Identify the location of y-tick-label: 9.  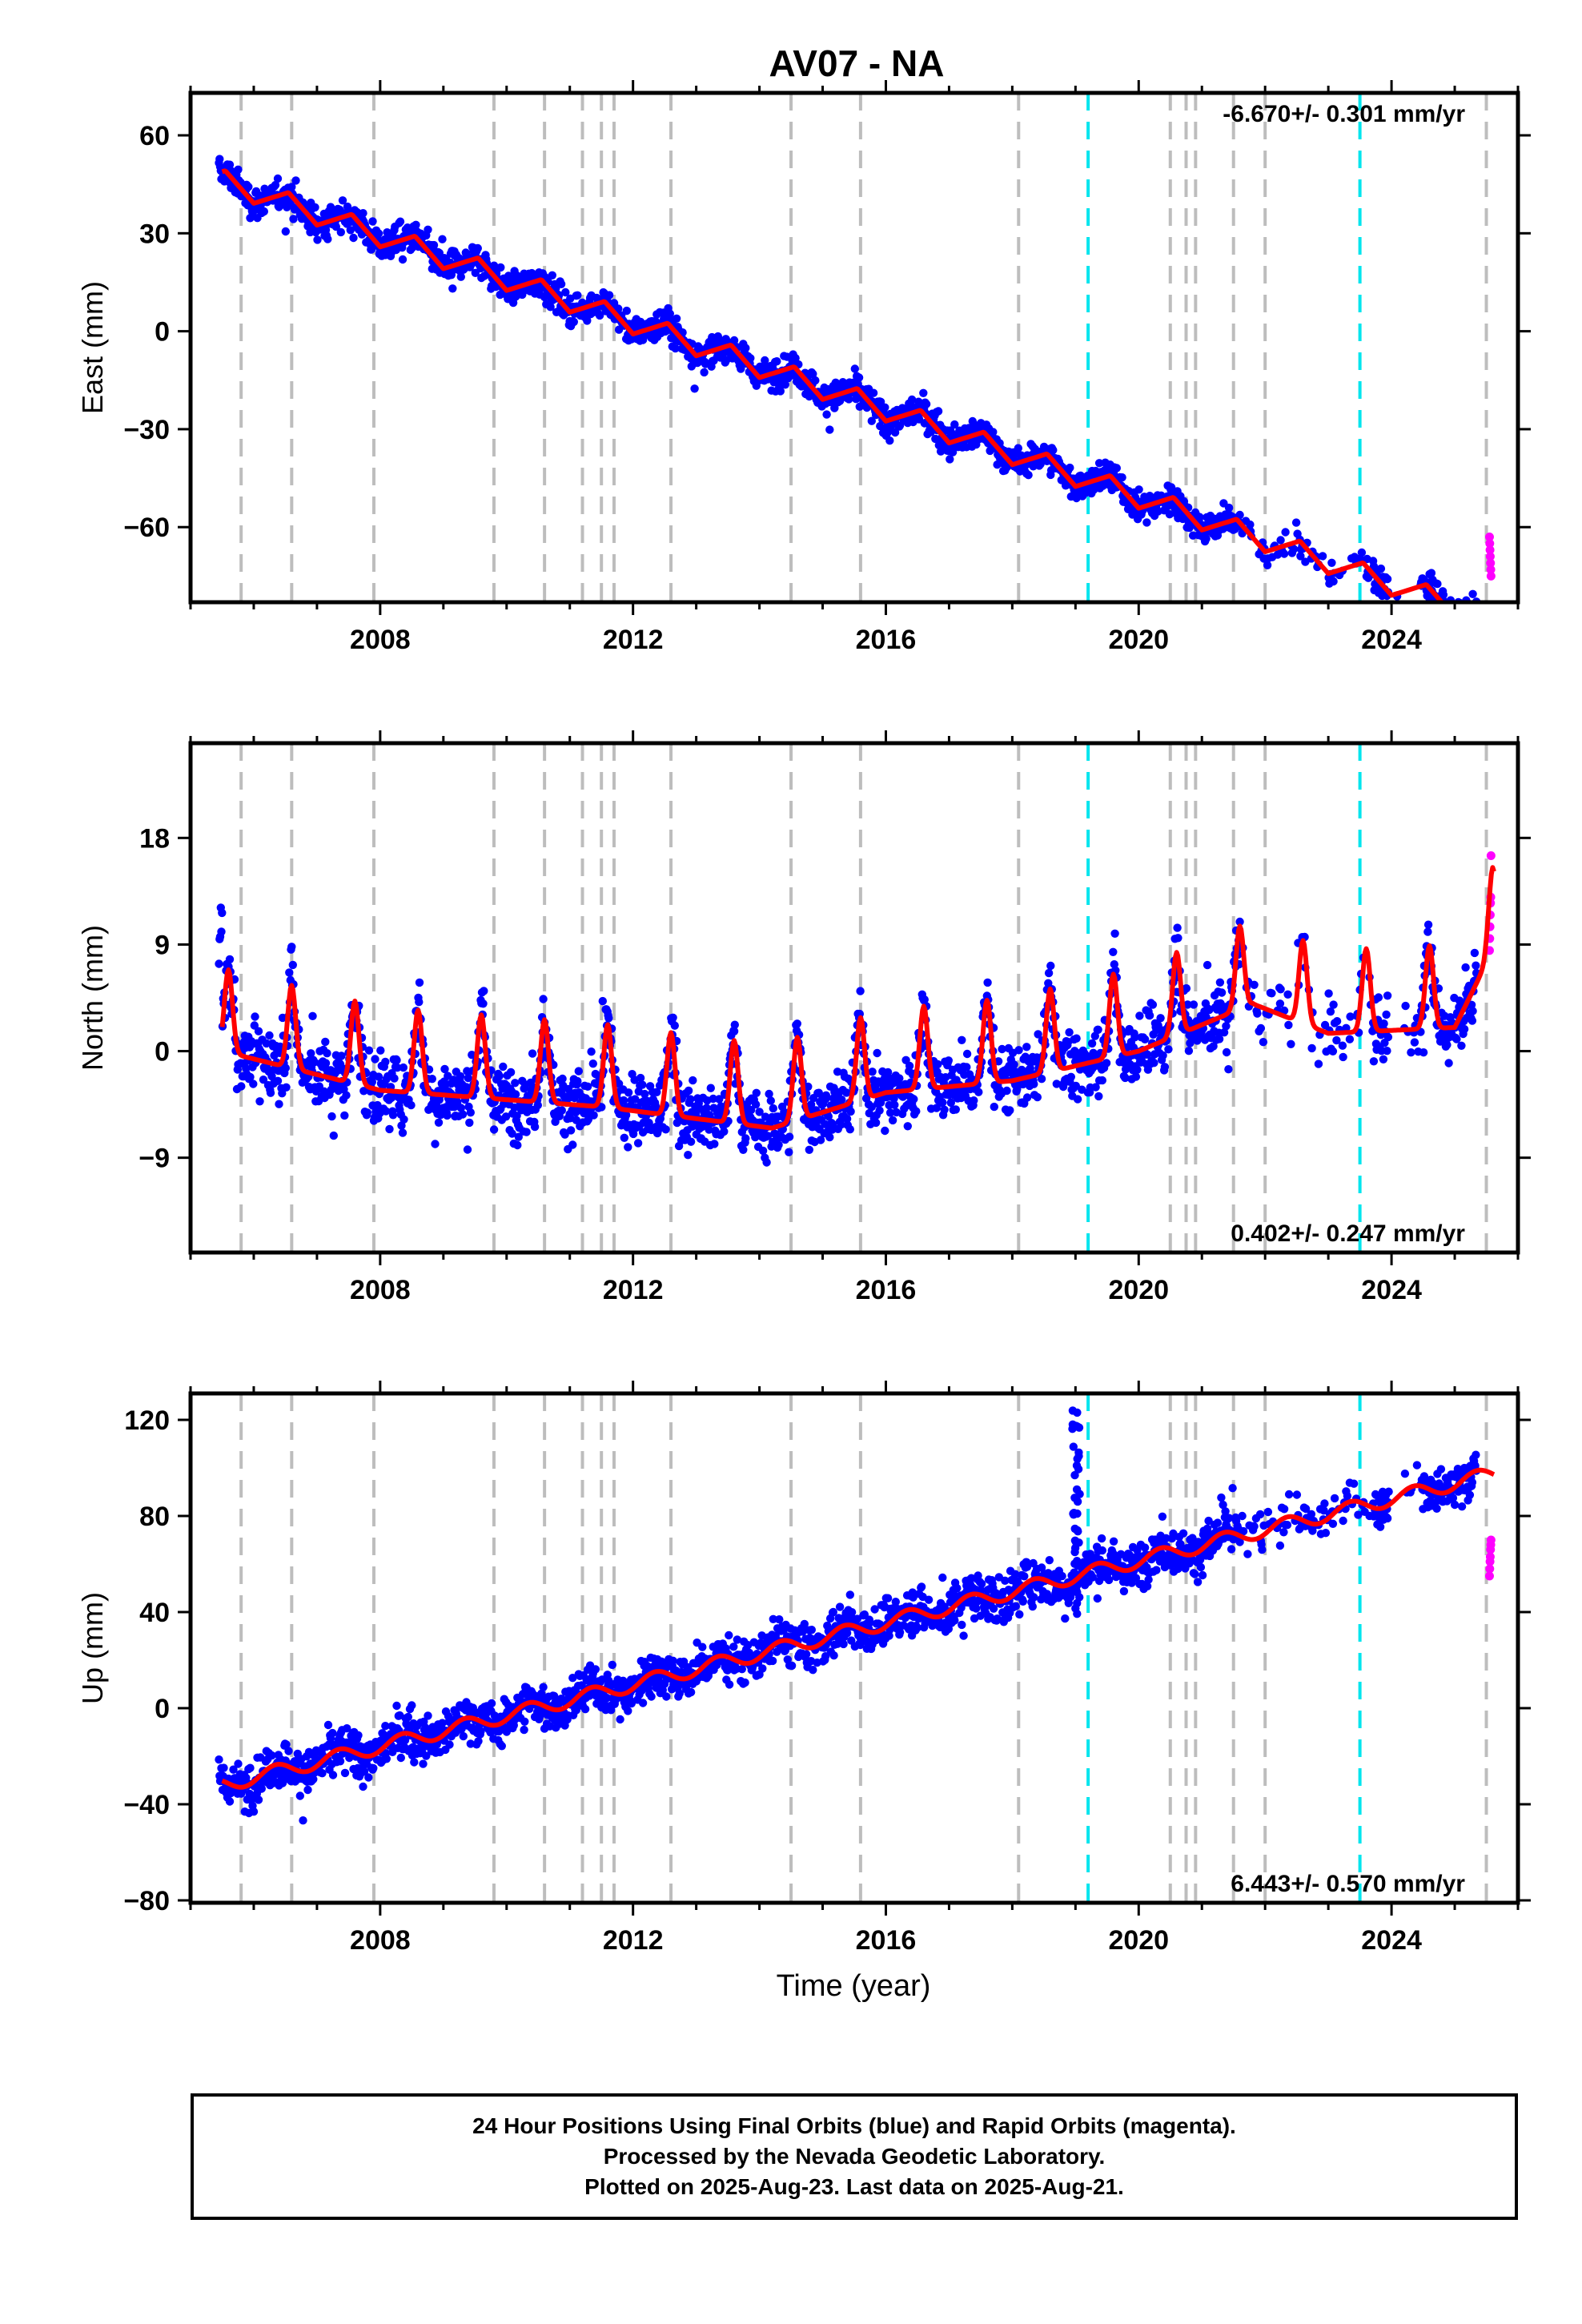
(162, 945).